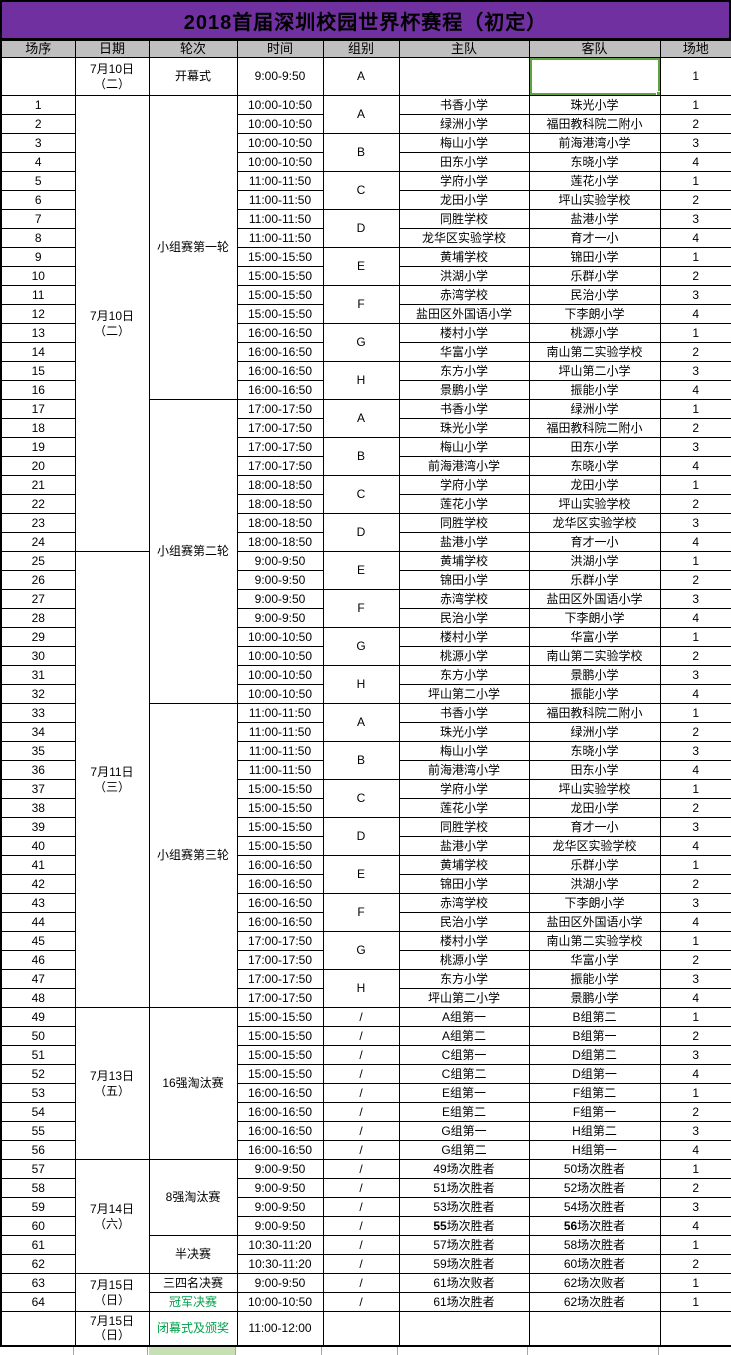 The width and height of the screenshot is (731, 1355). I want to click on date-cell: 7月10日 （二）, so click(112, 76).